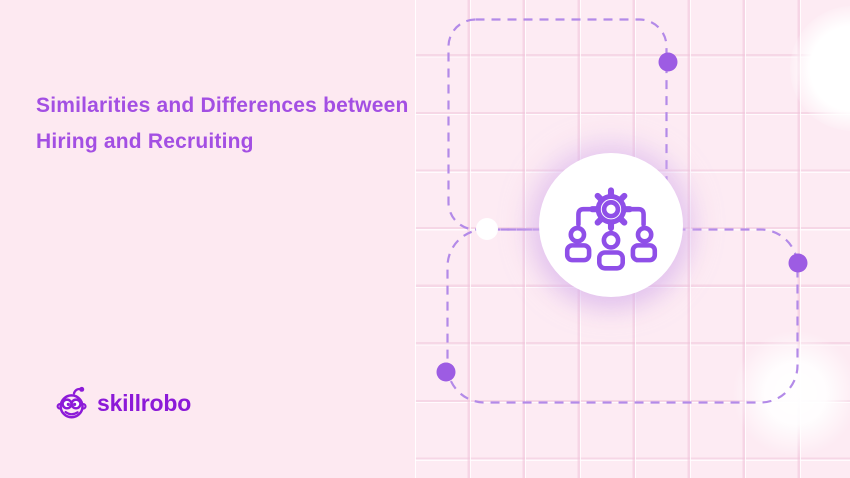  What do you see at coordinates (487, 229) in the screenshot?
I see `white-node-dot` at bounding box center [487, 229].